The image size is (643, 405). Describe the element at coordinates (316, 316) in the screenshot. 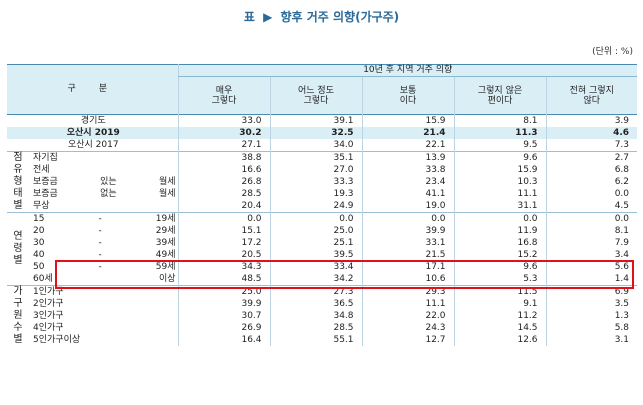

I see `table-cell: 34.8` at that location.